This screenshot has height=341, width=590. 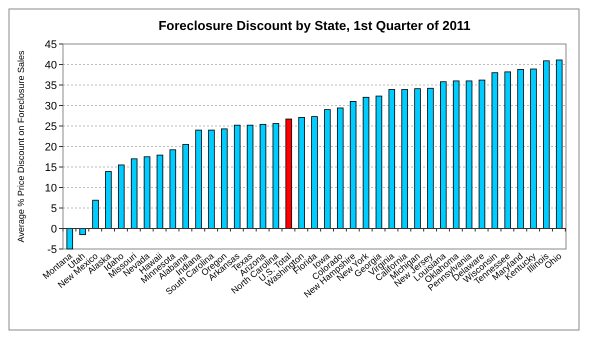 What do you see at coordinates (50, 44) in the screenshot?
I see `y-tick-label: 45` at bounding box center [50, 44].